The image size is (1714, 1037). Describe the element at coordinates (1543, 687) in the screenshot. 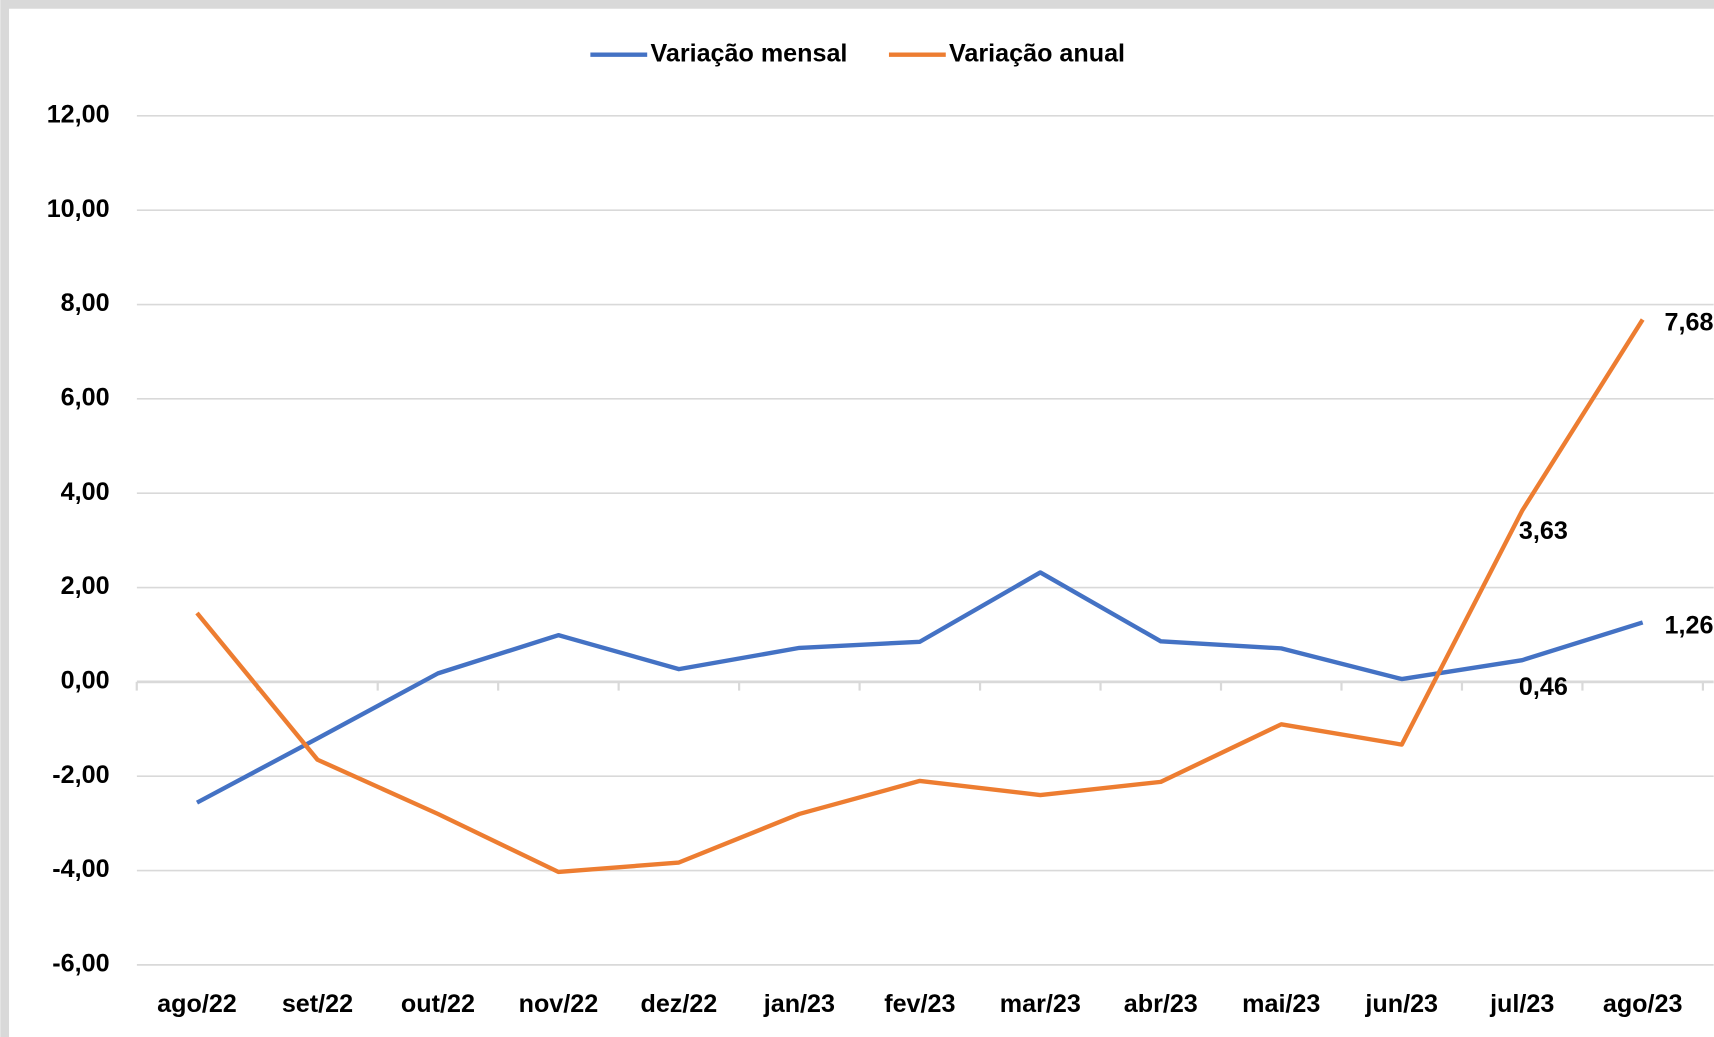

I see `data-label: 0,46` at that location.